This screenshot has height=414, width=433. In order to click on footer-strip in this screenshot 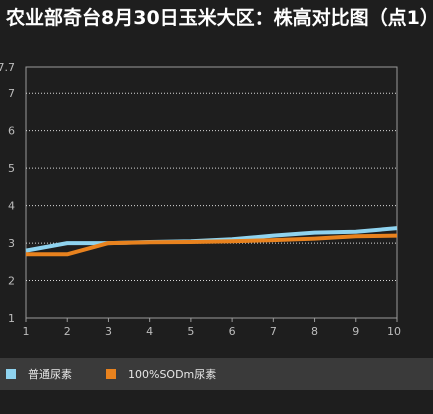, I will do `click(216, 402)`.